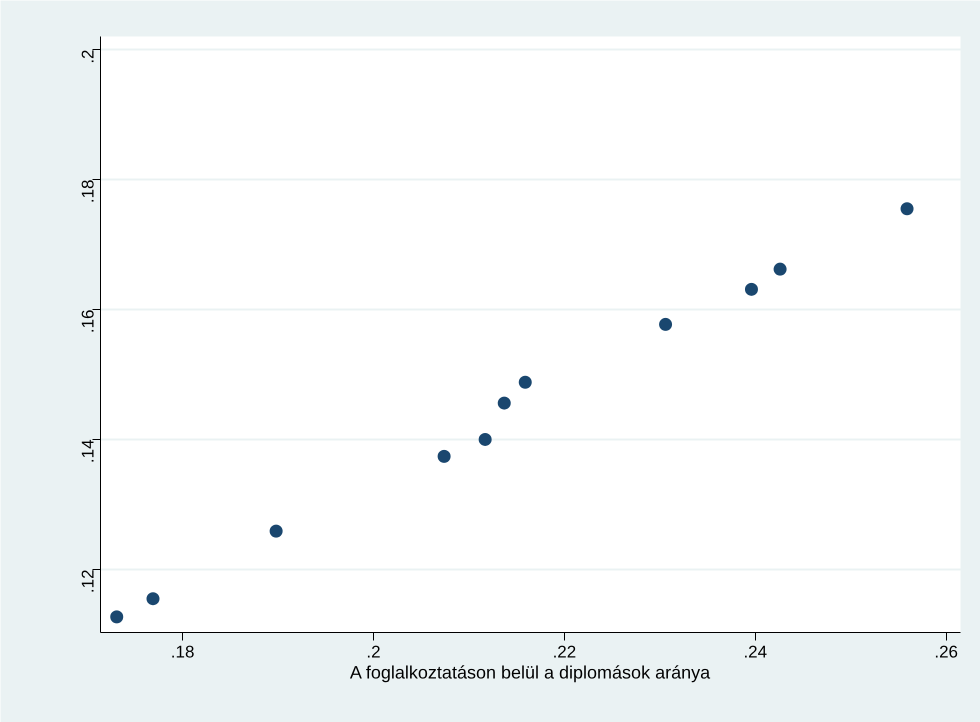  I want to click on y-tick-label: .18, so click(88, 191).